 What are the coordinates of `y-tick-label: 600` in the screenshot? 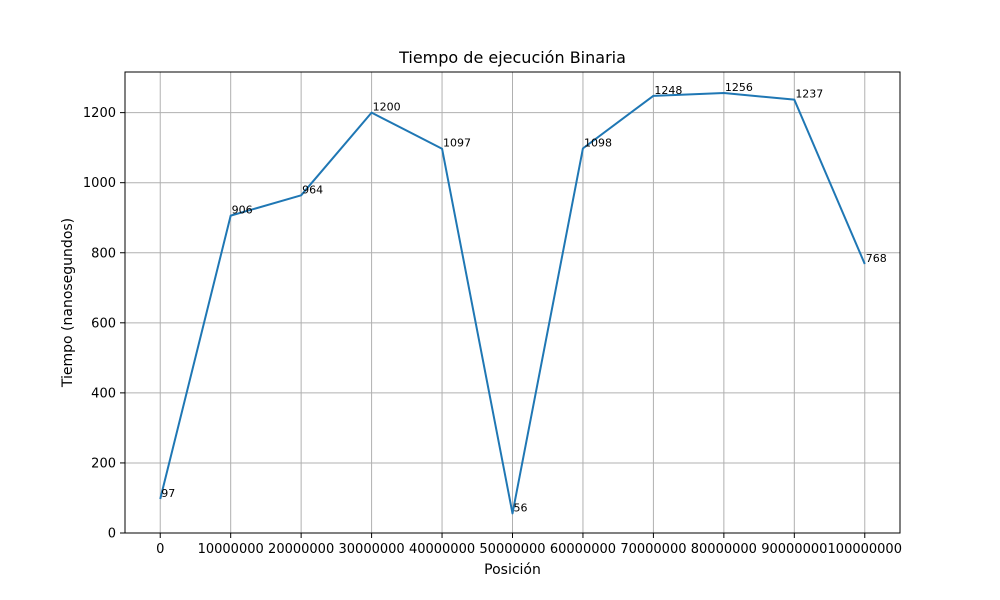 It's located at (103, 323).